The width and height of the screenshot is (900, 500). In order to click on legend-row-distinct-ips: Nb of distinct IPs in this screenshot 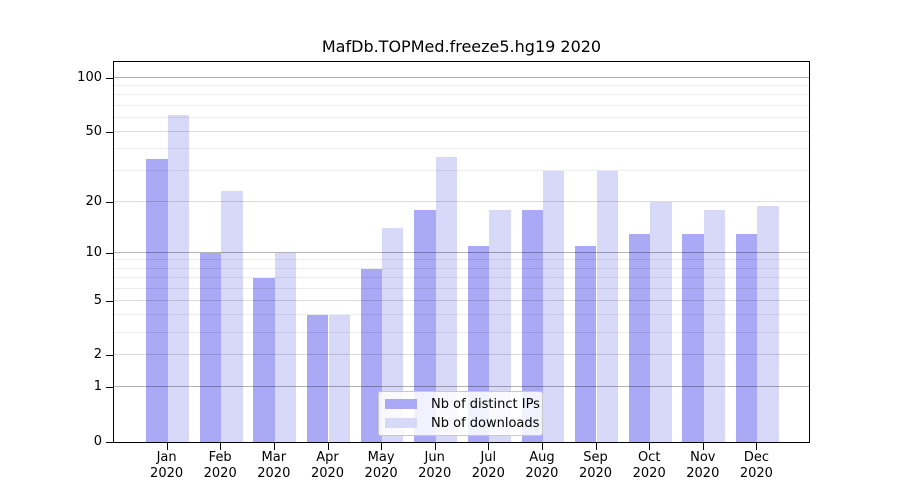, I will do `click(462, 404)`.